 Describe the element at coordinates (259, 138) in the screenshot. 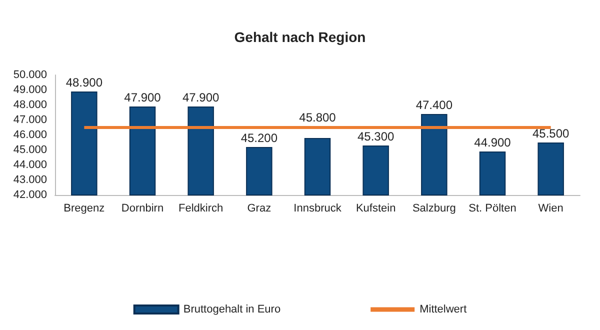

I see `data-label: 45.200` at that location.